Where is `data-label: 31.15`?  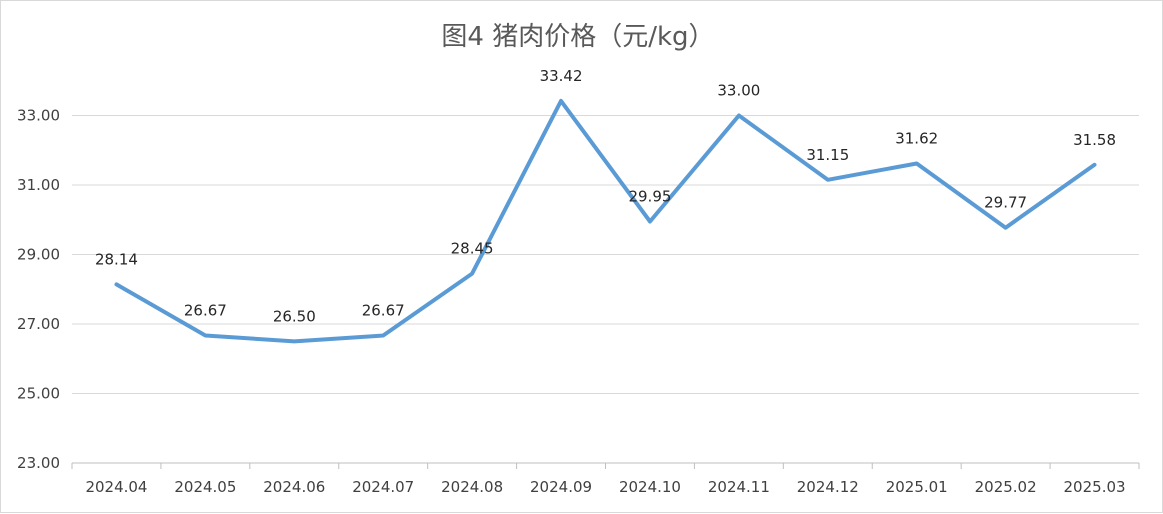 data-label: 31.15 is located at coordinates (827, 155).